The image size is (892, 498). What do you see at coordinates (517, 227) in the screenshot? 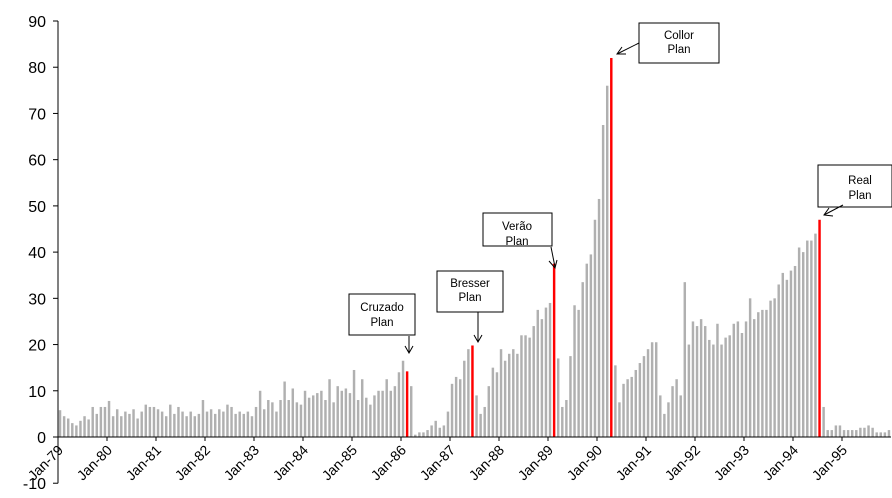
I see `annotation-verao-line1: Verão` at bounding box center [517, 227].